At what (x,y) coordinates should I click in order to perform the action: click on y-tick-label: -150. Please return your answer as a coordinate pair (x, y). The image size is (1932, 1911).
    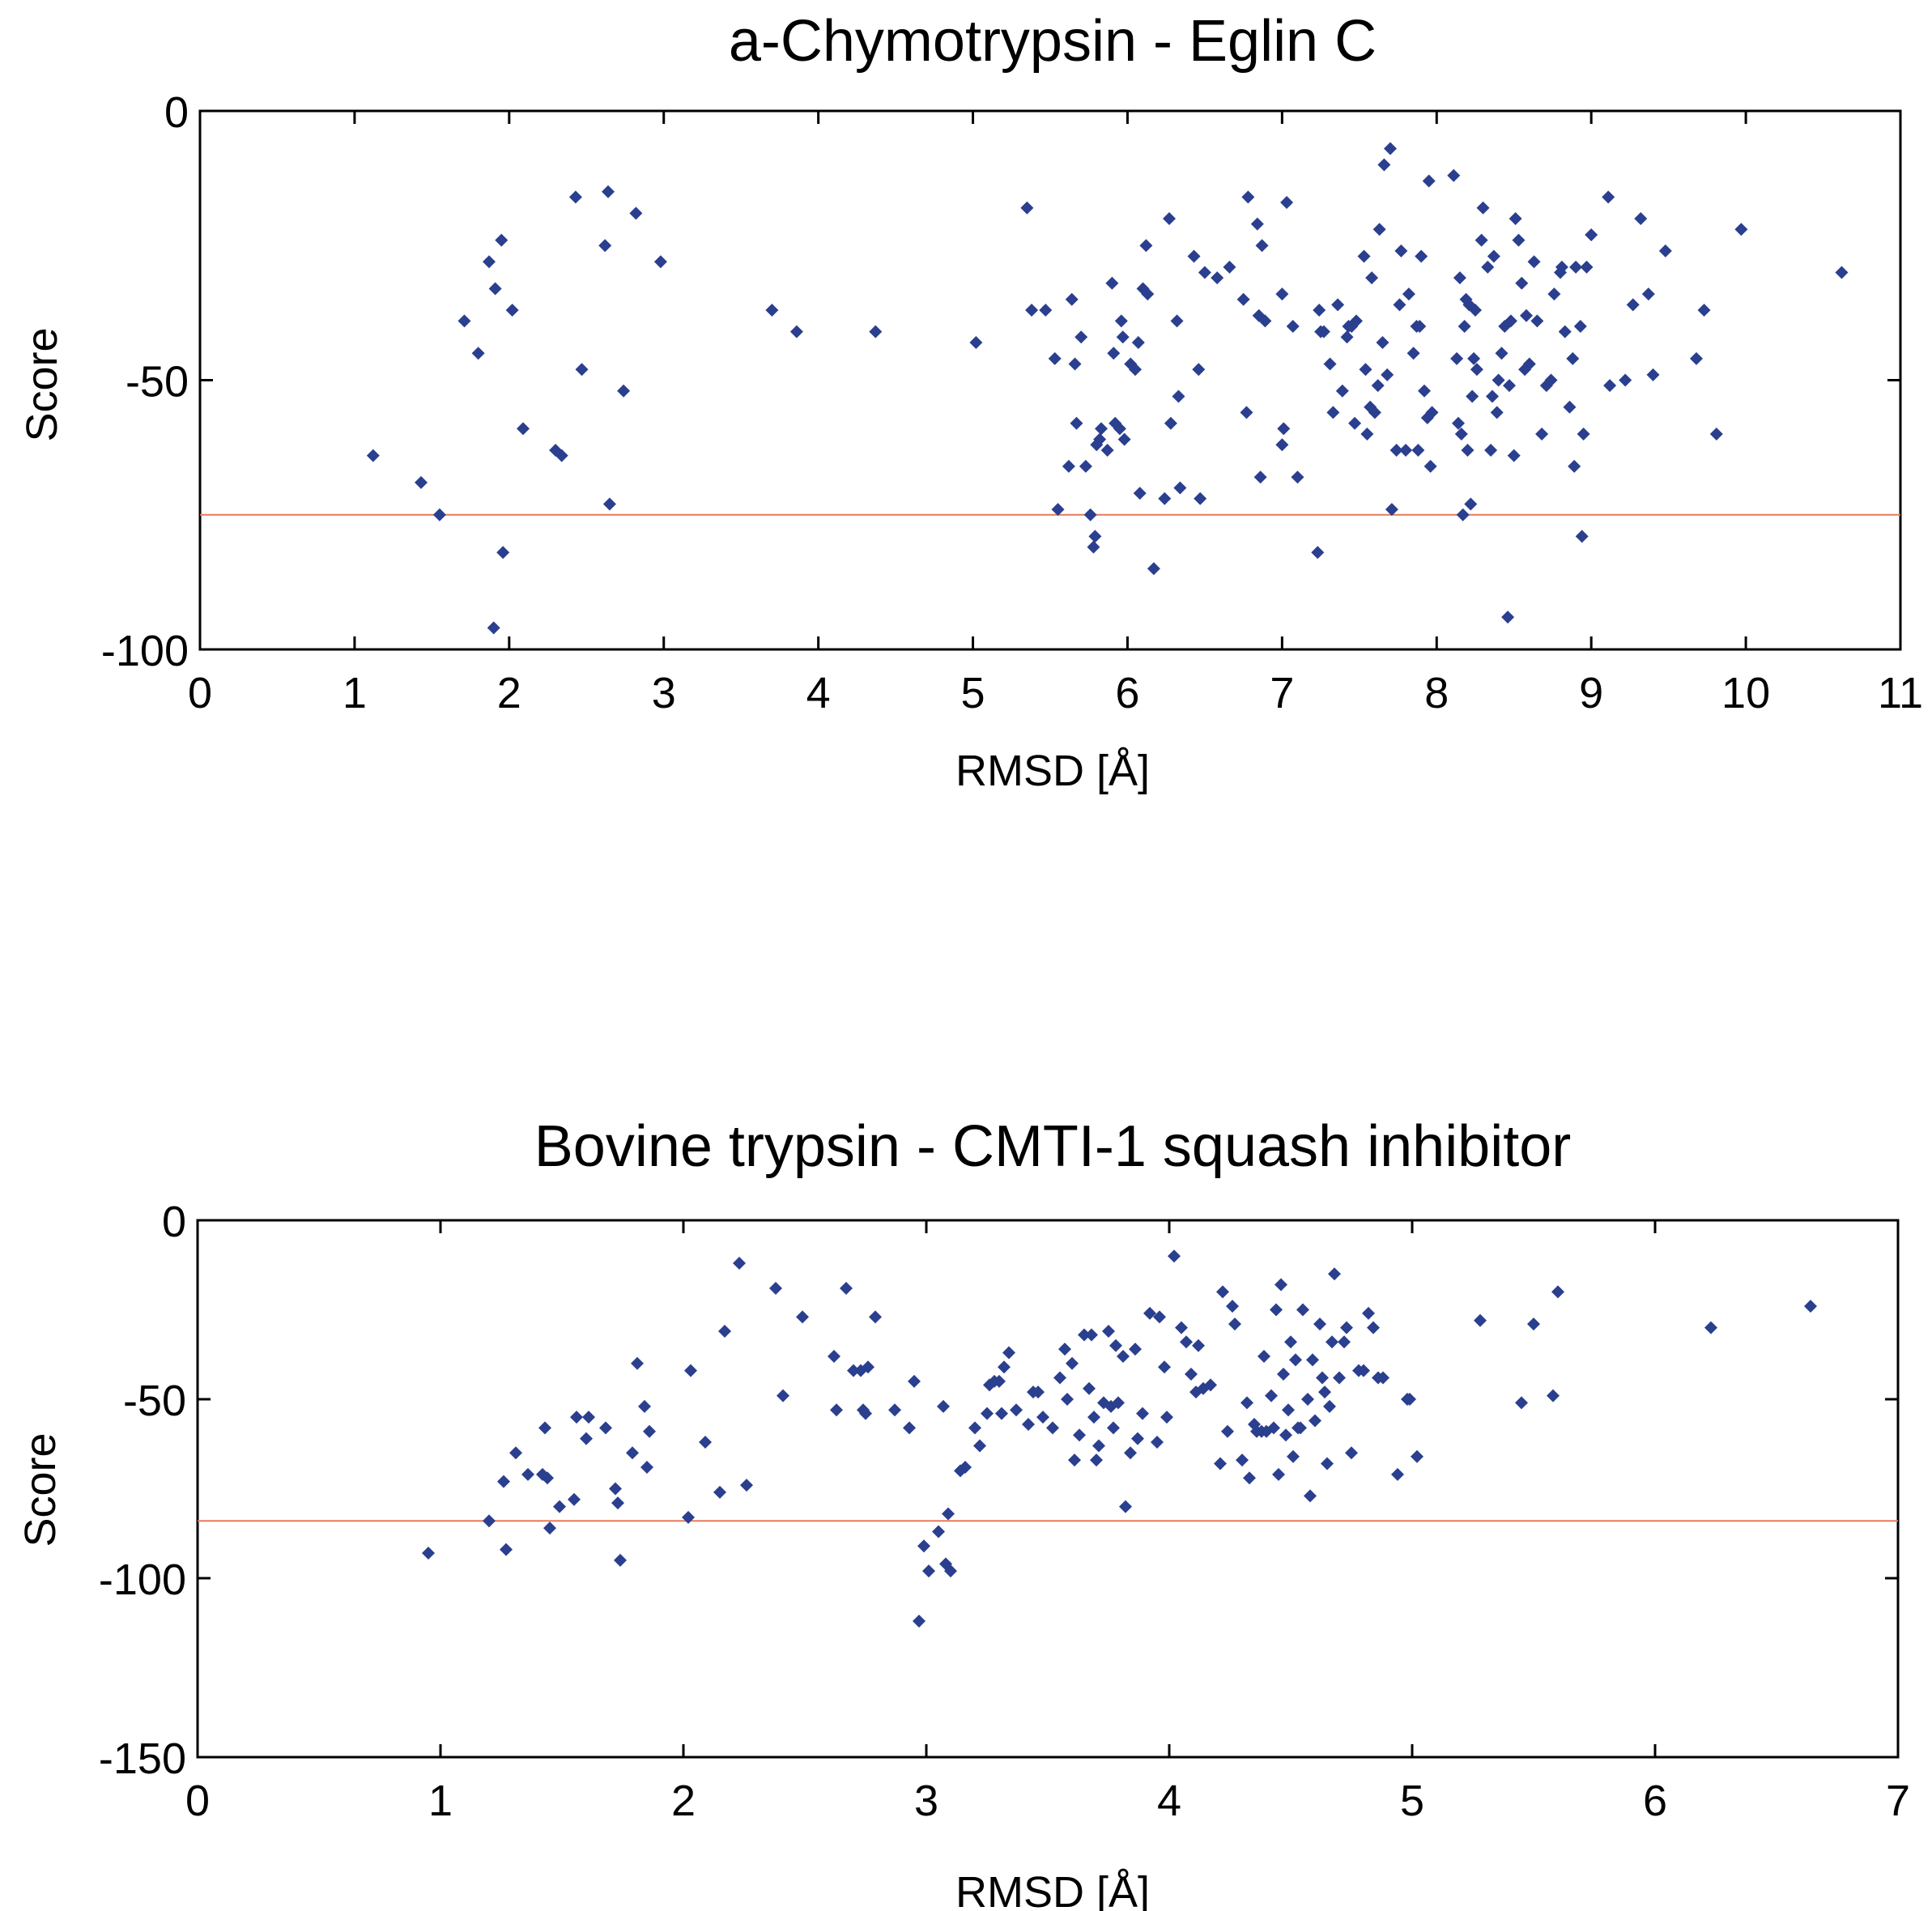
    Looking at the image, I should click on (142, 1758).